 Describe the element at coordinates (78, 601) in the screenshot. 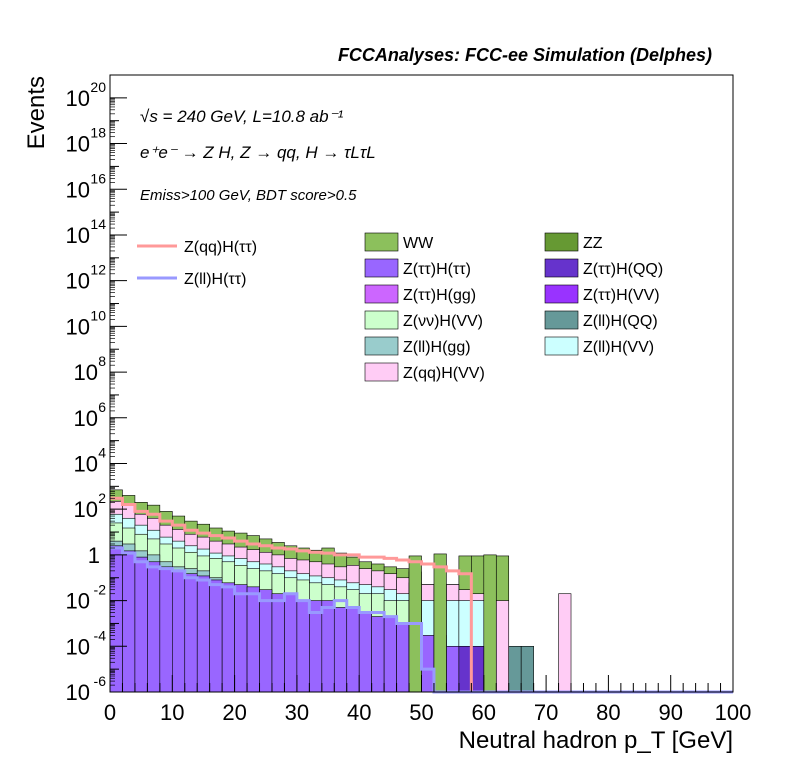

I see `y-tick-label-2: 10` at that location.